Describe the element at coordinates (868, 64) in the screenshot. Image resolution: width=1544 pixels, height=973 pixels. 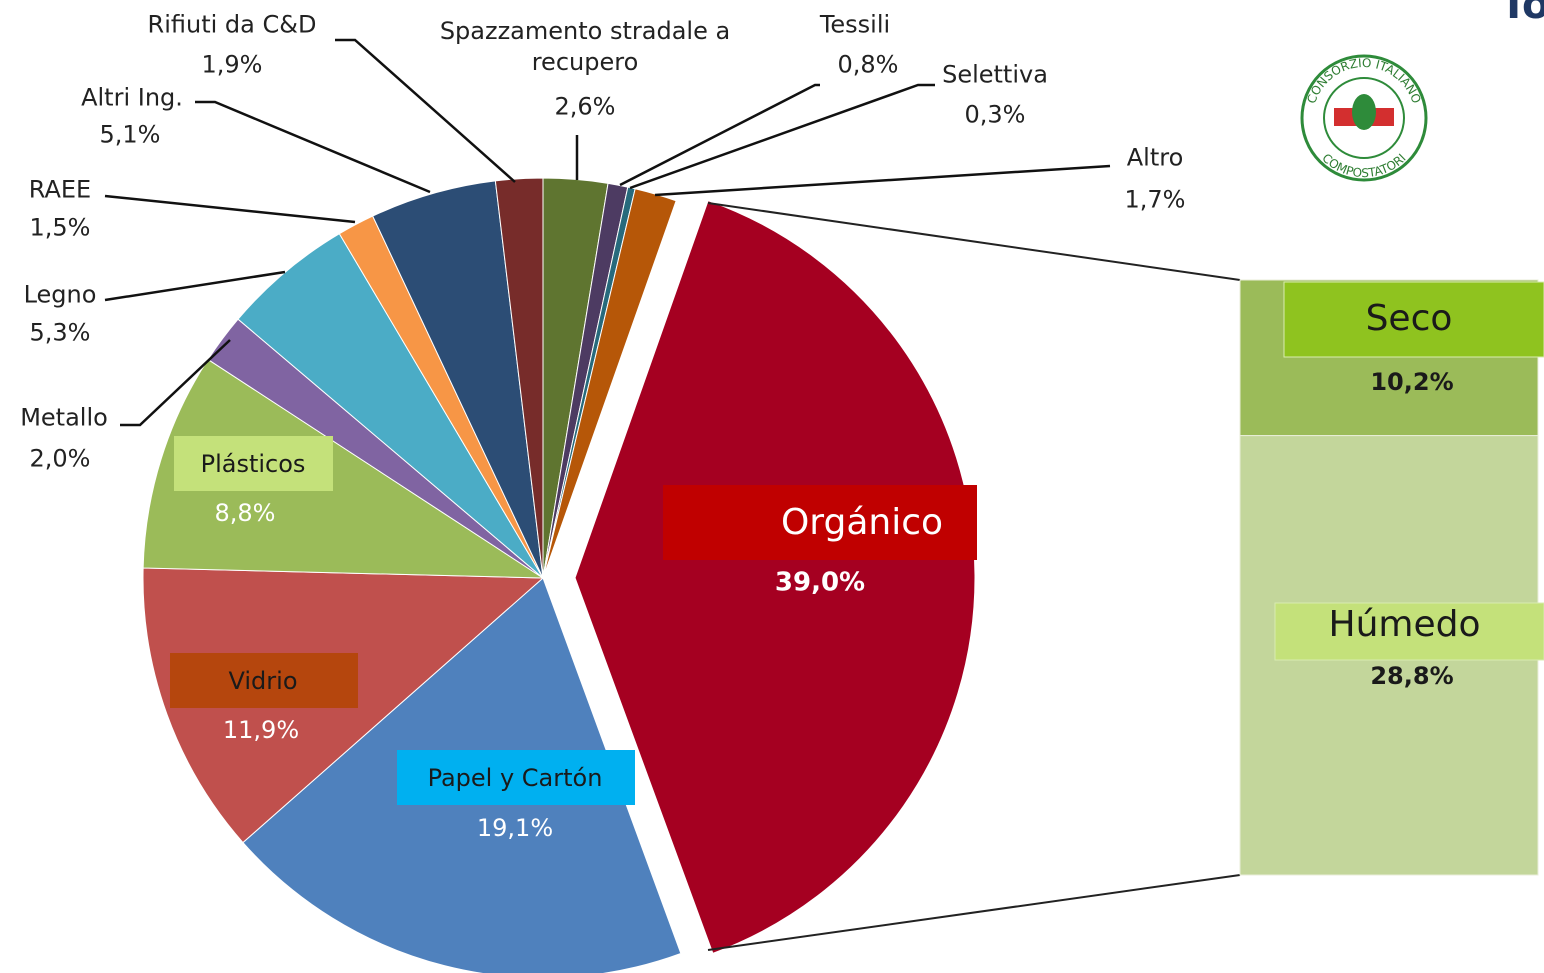
I see `value-label: 0,8%` at that location.